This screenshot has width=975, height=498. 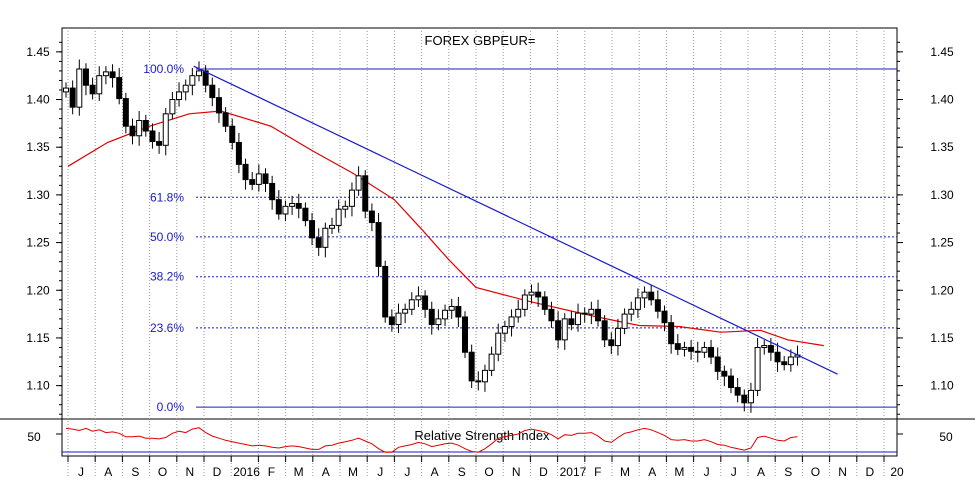 What do you see at coordinates (38, 52) in the screenshot?
I see `y-tick-label-left: 1.45` at bounding box center [38, 52].